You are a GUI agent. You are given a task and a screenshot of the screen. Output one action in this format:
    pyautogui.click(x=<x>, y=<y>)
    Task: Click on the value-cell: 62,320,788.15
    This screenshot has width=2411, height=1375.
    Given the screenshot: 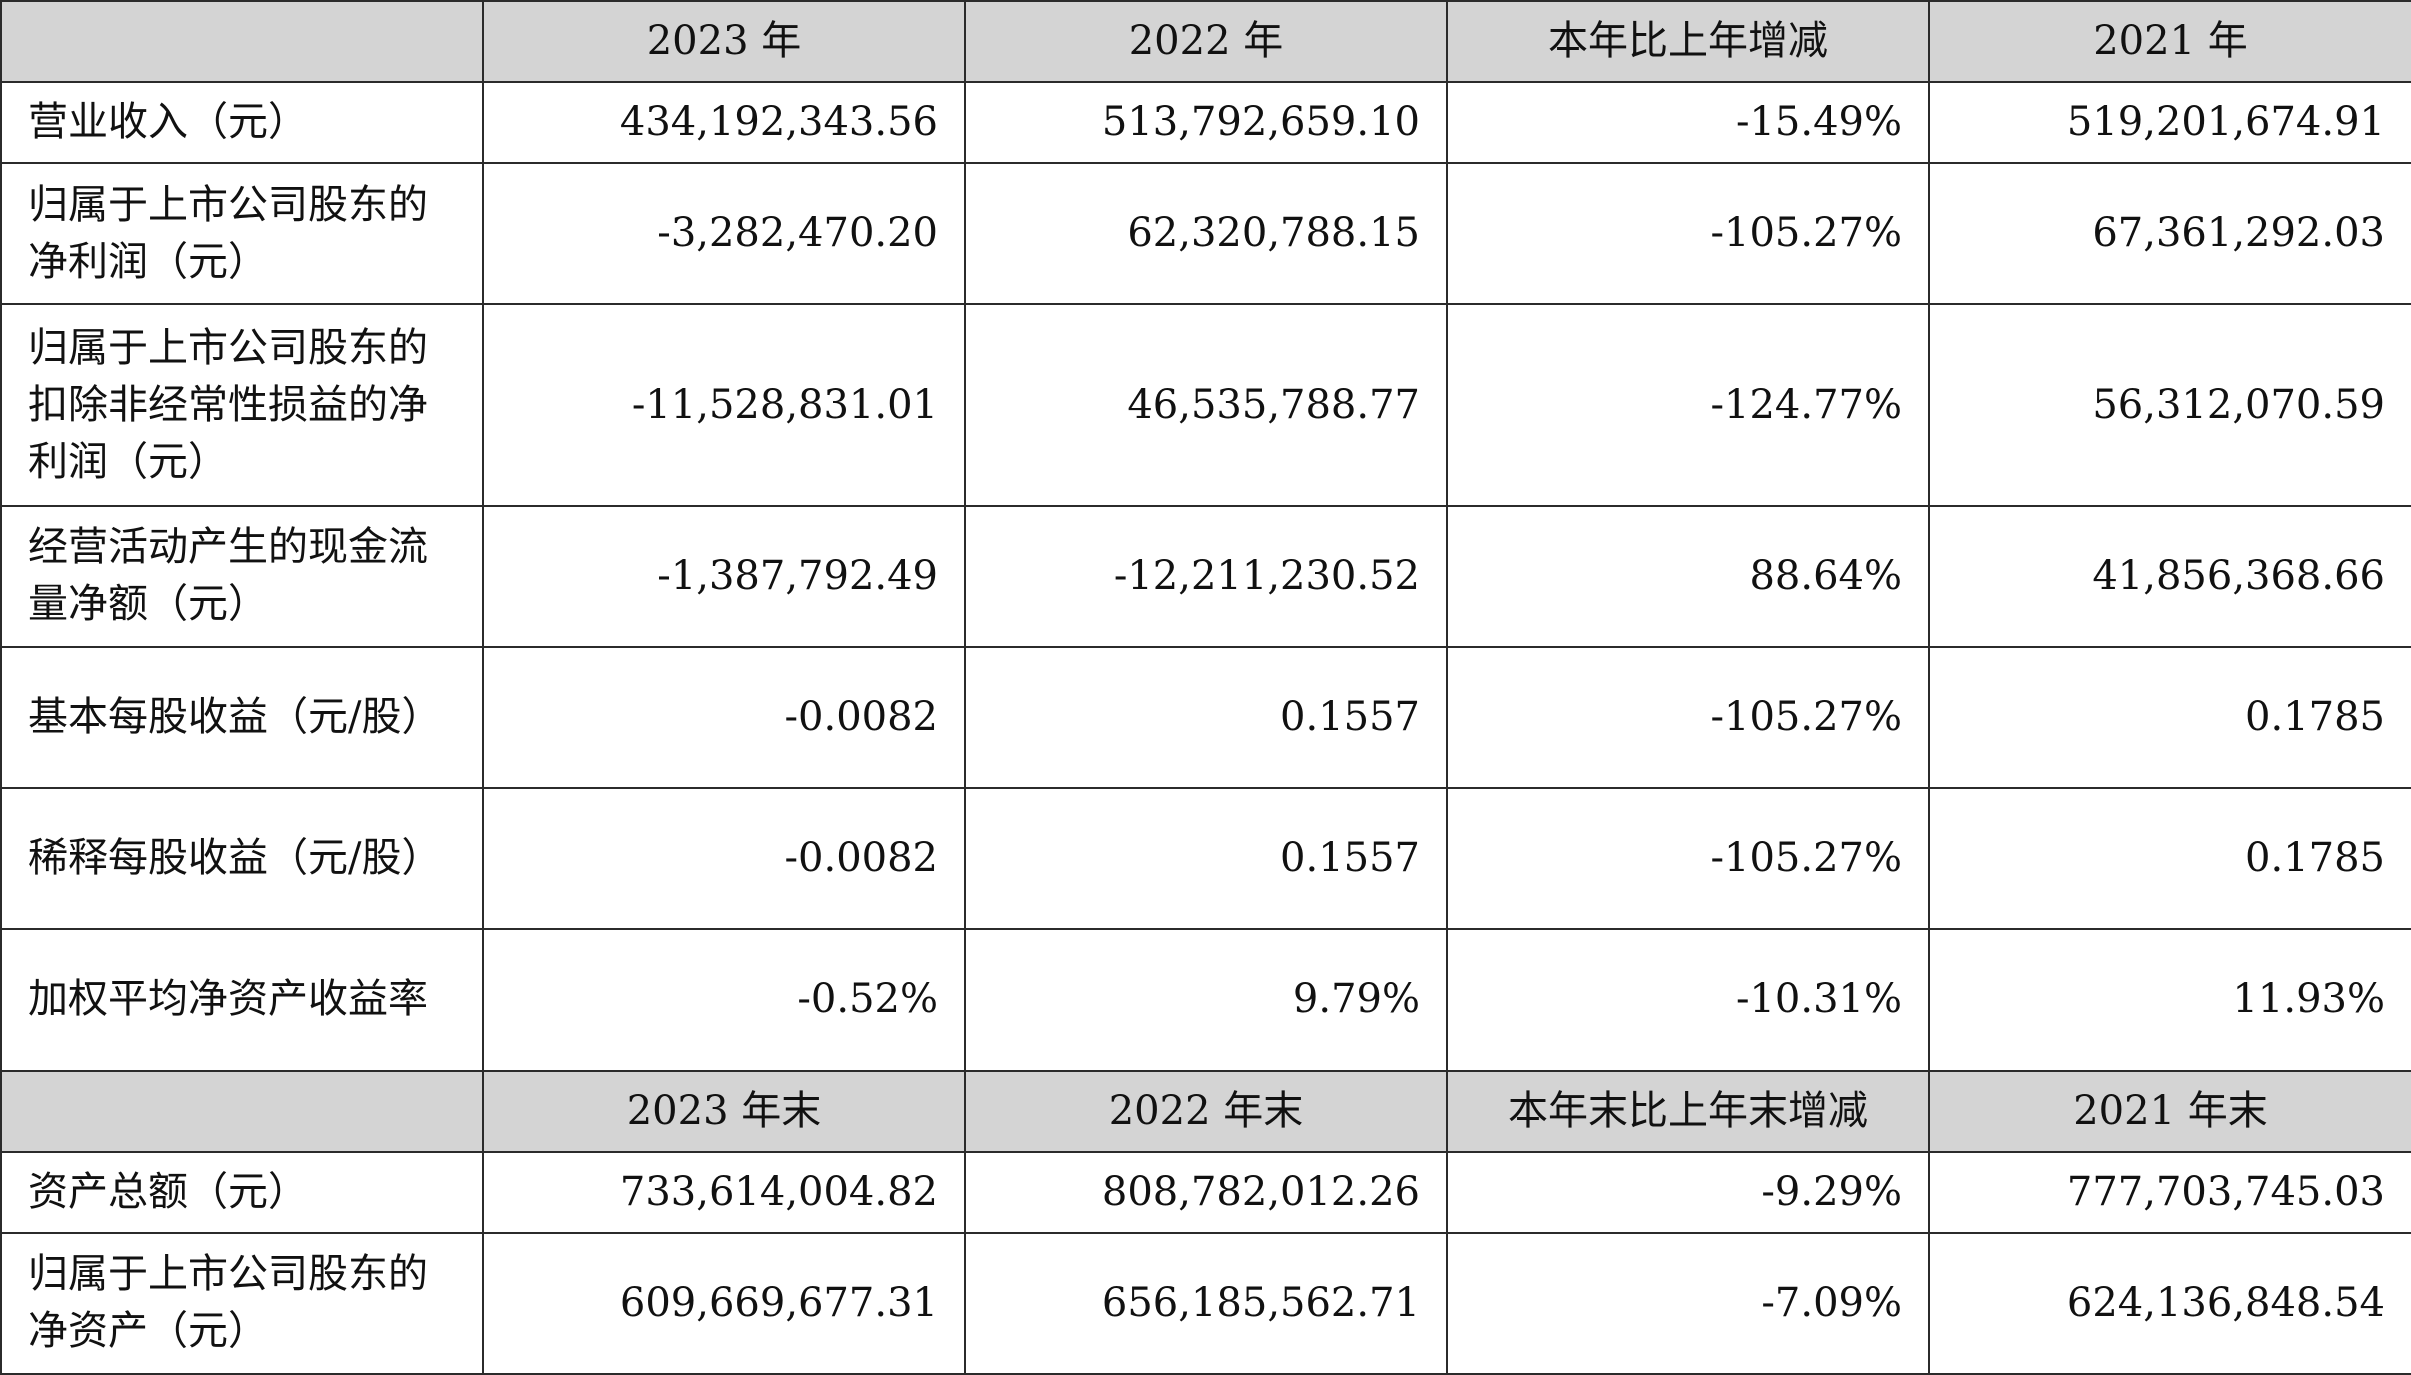 What is the action you would take?
    pyautogui.click(x=1206, y=234)
    